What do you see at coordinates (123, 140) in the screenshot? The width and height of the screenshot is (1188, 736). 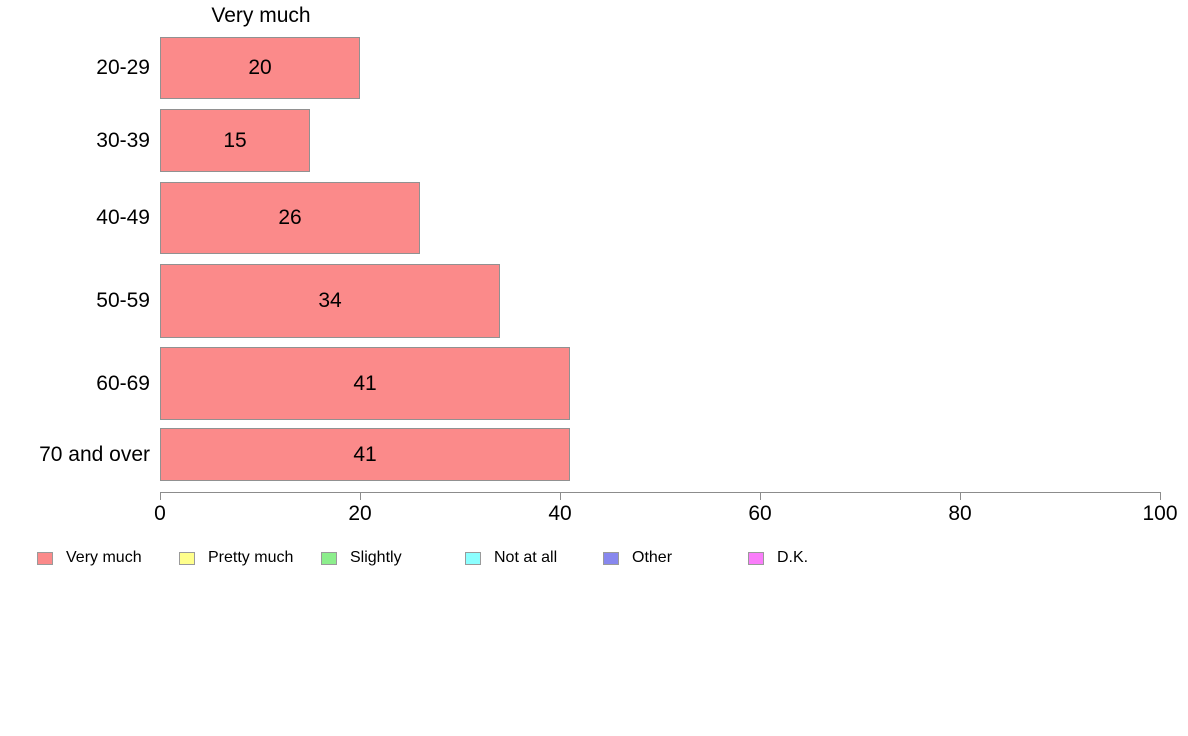 I see `category-label: 30-39` at bounding box center [123, 140].